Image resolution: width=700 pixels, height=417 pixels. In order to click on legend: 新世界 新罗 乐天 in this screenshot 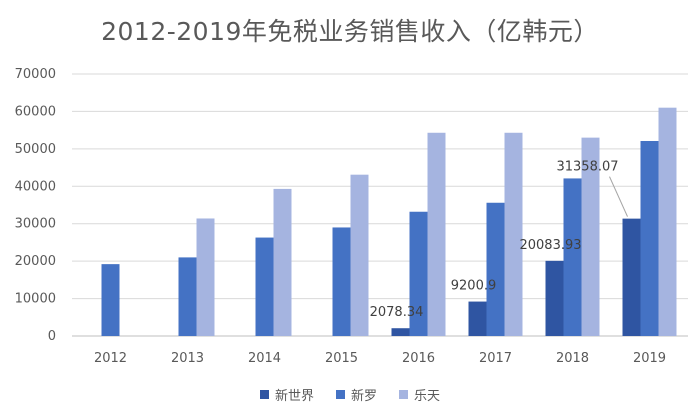, I will do `click(350, 394)`.